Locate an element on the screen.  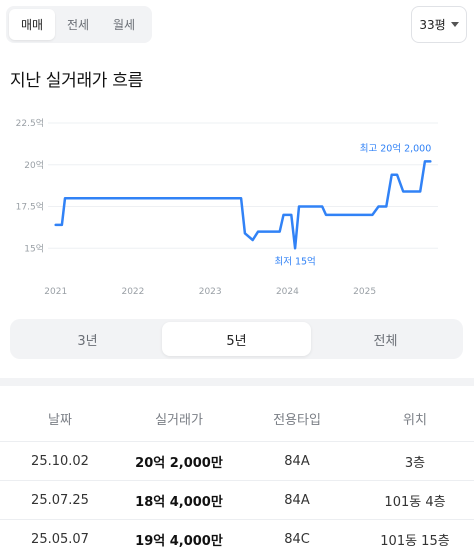
period-range-tabs: 3년 5년 전체 is located at coordinates (236, 339).